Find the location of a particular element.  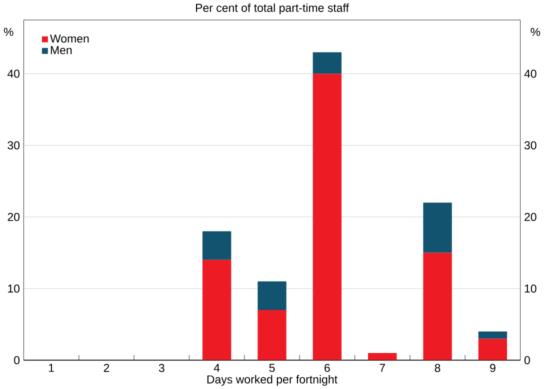

x-tick-label: 4 is located at coordinates (217, 368).